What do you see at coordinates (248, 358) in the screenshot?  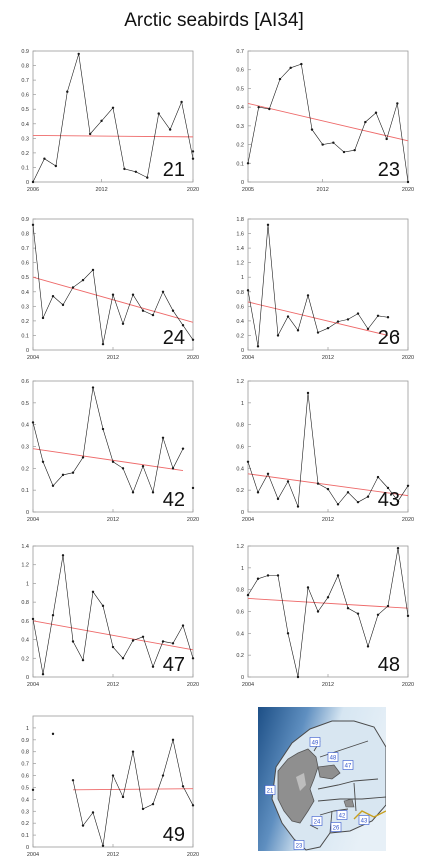 I see `x-tick-label: 2004` at bounding box center [248, 358].